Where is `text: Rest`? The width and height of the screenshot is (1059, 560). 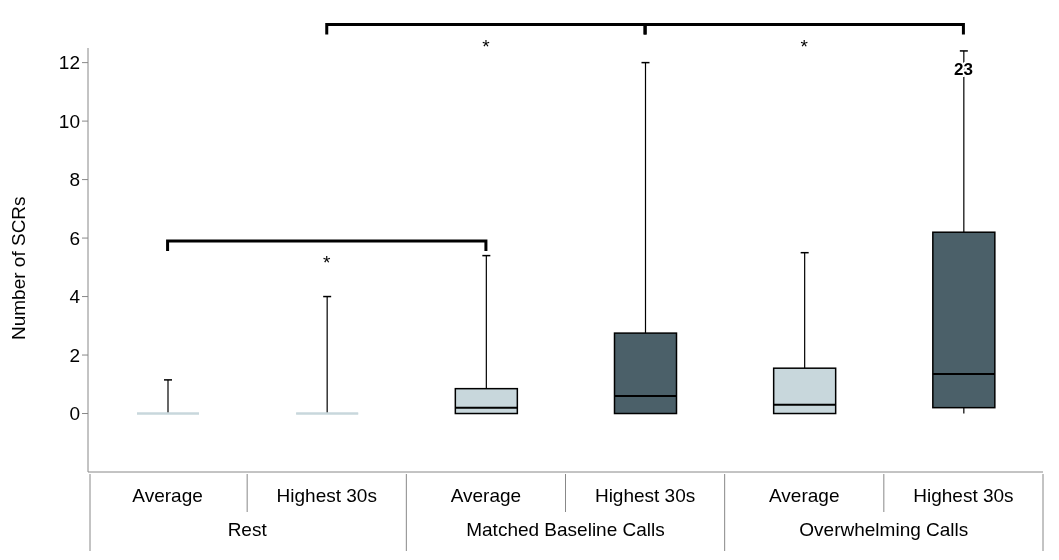
text: Rest is located at coordinates (247, 529).